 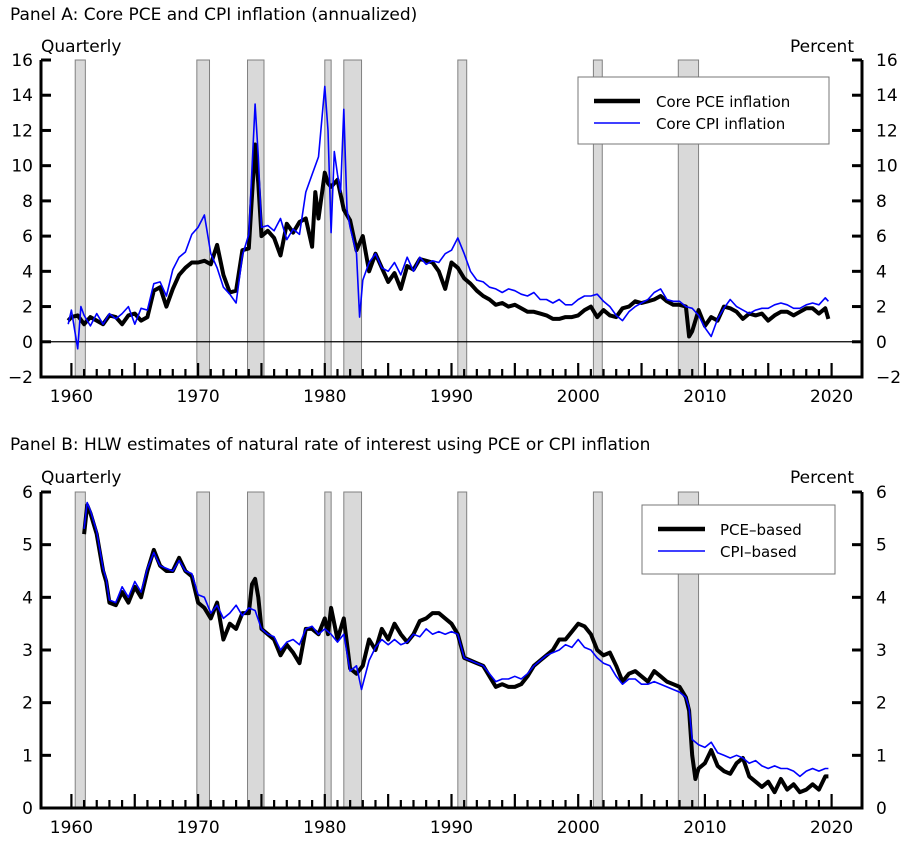 I want to click on legend-label-pce: Core PCE inflation, so click(x=723, y=102).